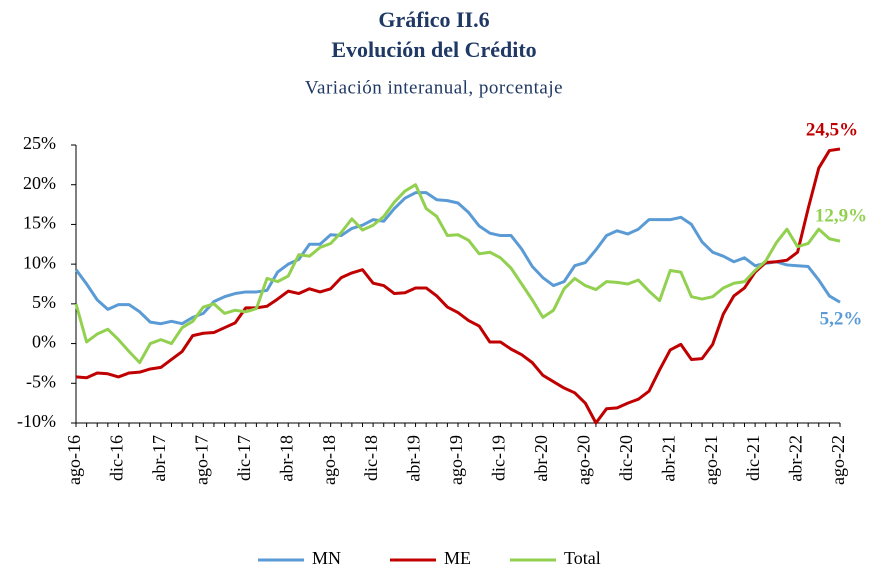 Image resolution: width=869 pixels, height=572 pixels. Describe the element at coordinates (329, 460) in the screenshot. I see `x-tick-label: ago-18` at that location.